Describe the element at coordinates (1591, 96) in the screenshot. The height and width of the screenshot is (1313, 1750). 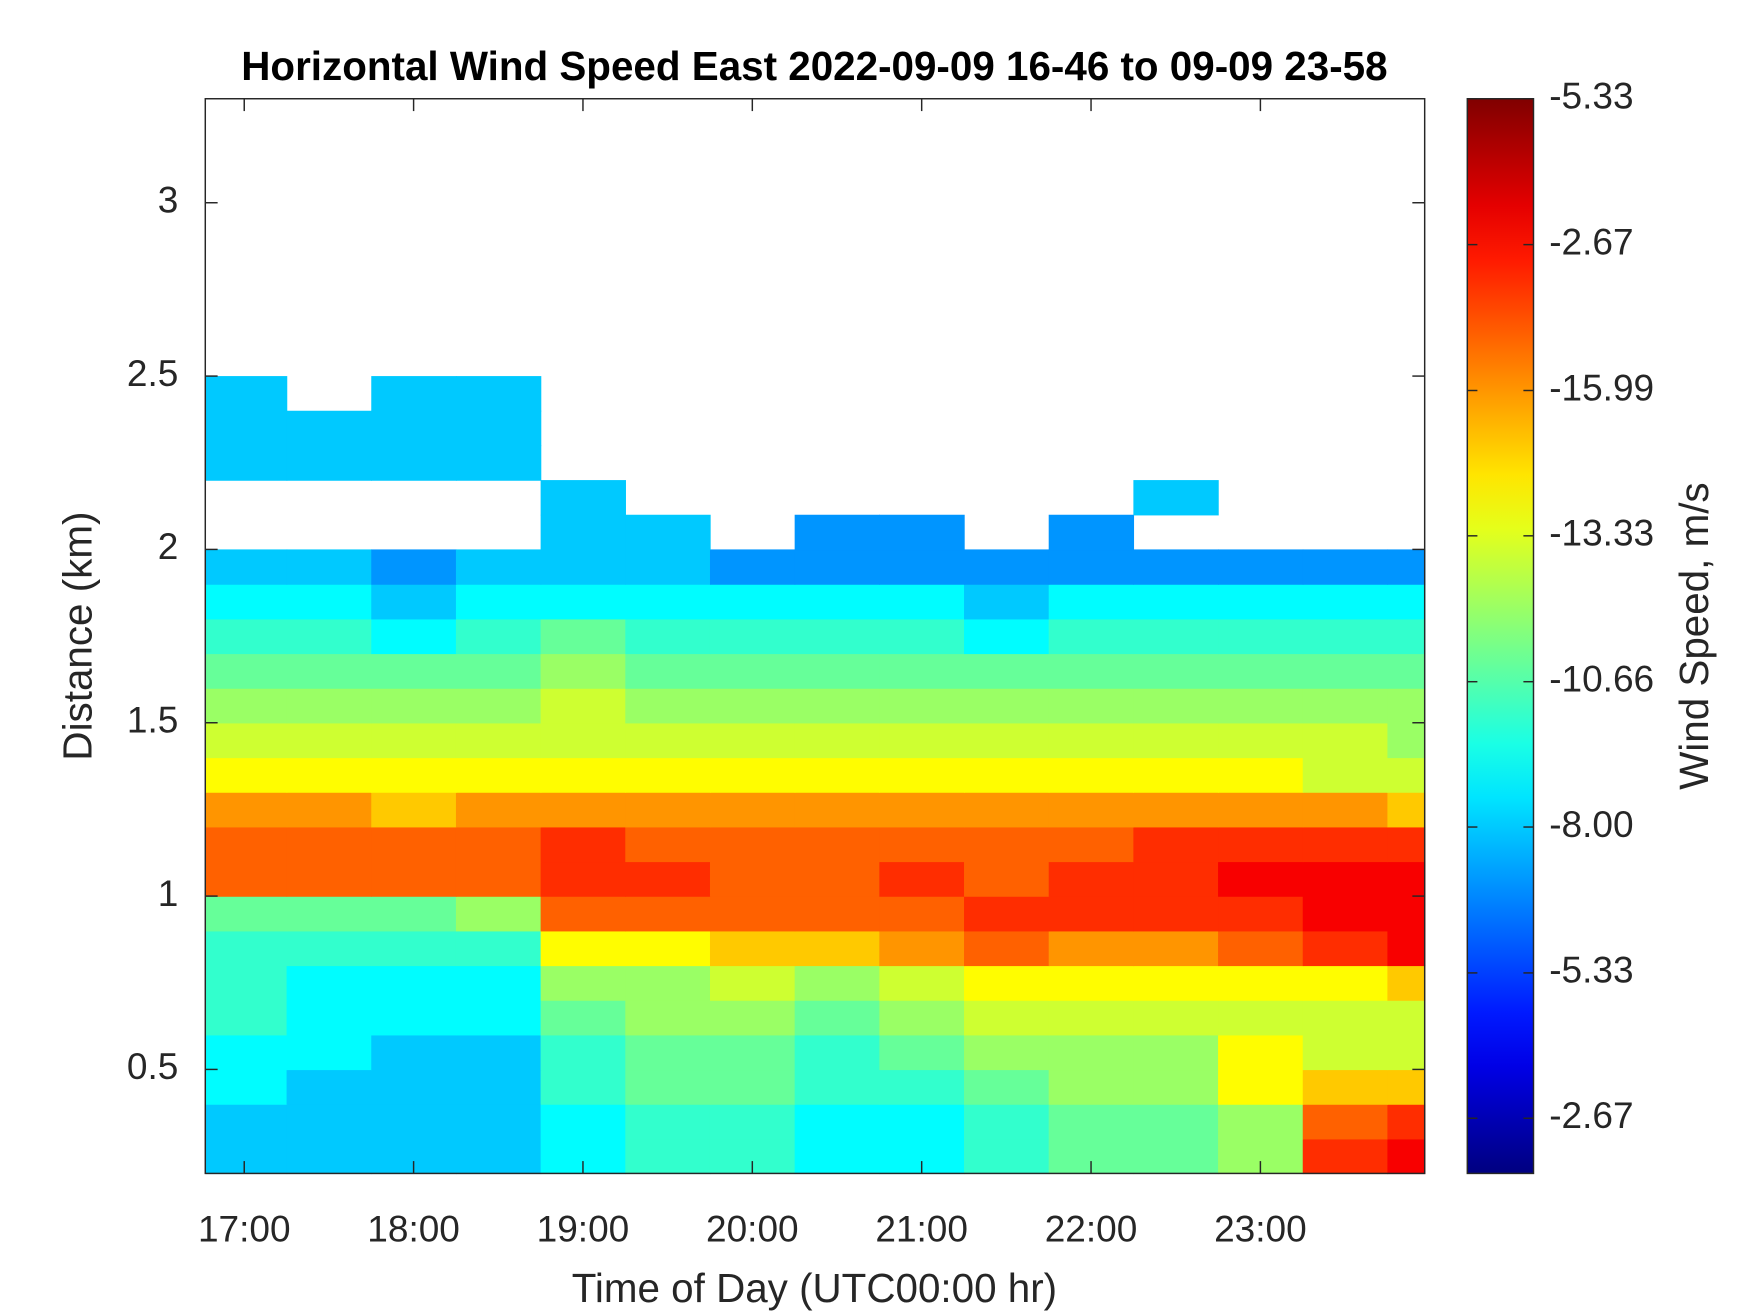
I see `colorbar-tick-label: -5.33` at that location.